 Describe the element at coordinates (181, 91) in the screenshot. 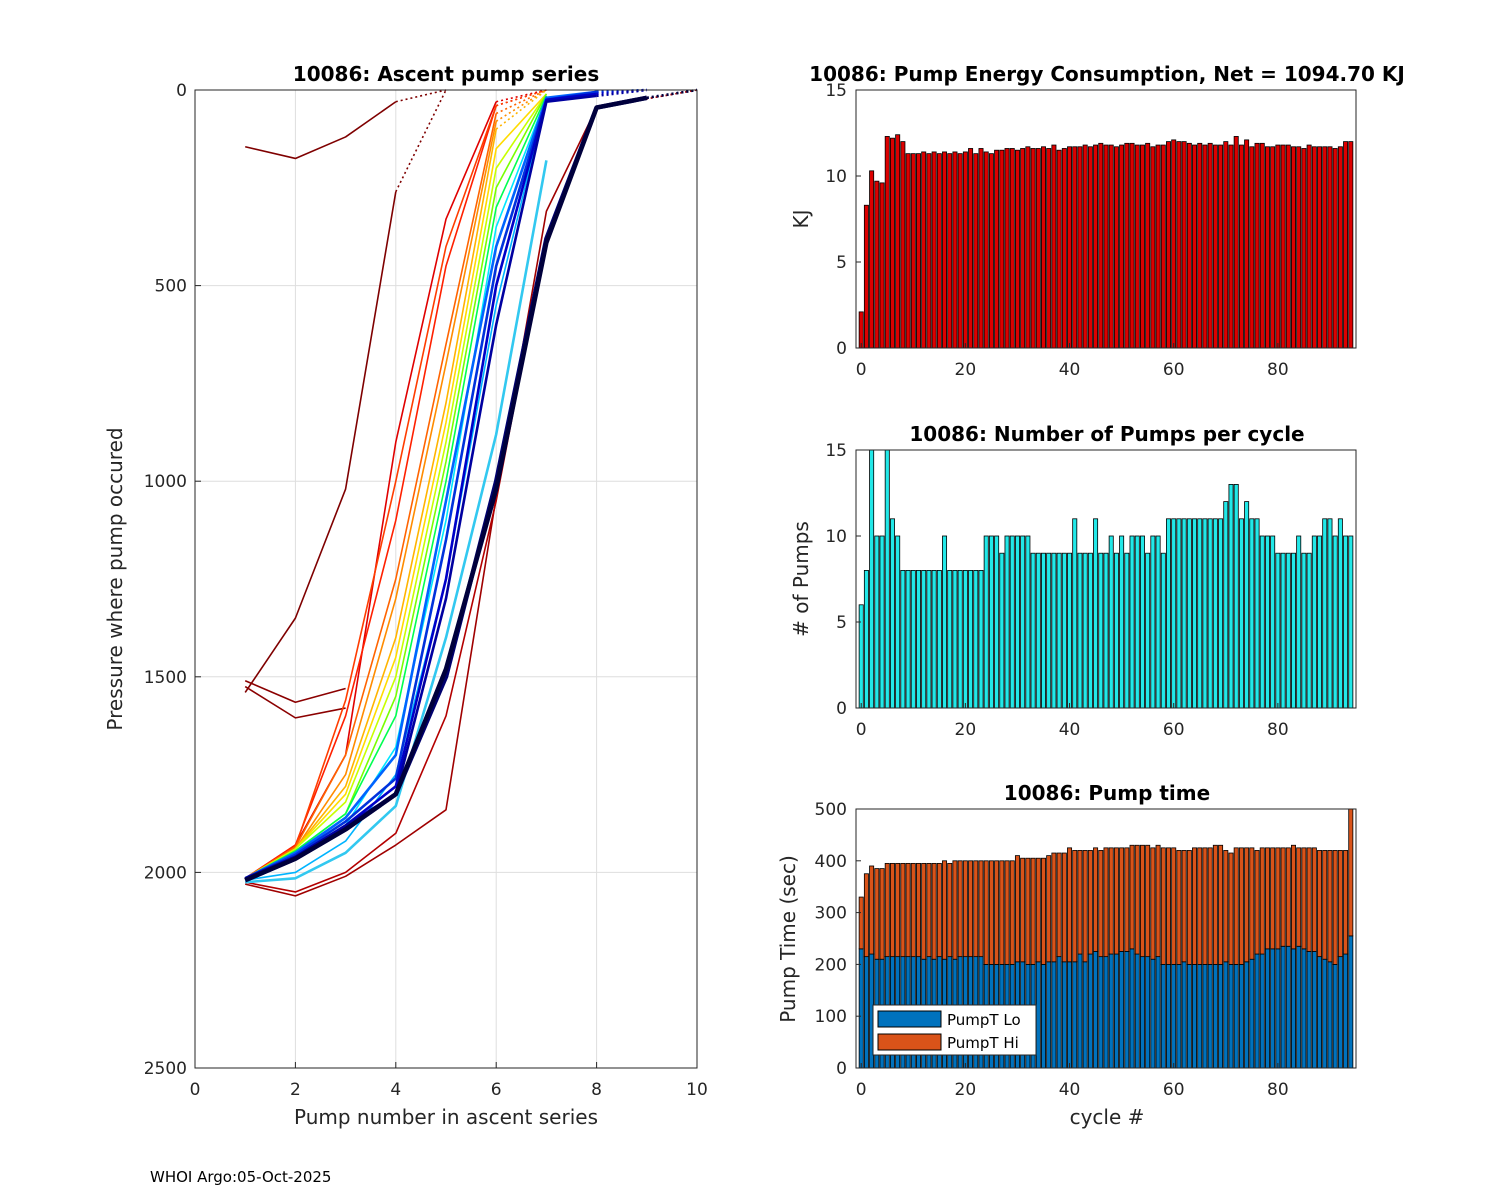

I see `ascent-ytick-label-0: 0` at that location.